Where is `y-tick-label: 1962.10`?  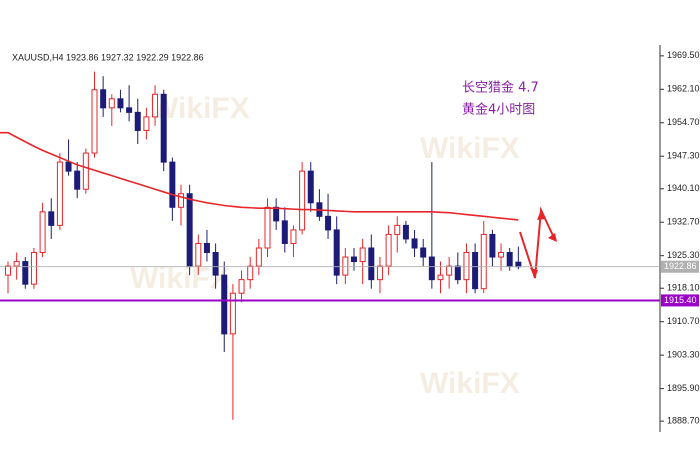 y-tick-label: 1962.10 is located at coordinates (683, 89).